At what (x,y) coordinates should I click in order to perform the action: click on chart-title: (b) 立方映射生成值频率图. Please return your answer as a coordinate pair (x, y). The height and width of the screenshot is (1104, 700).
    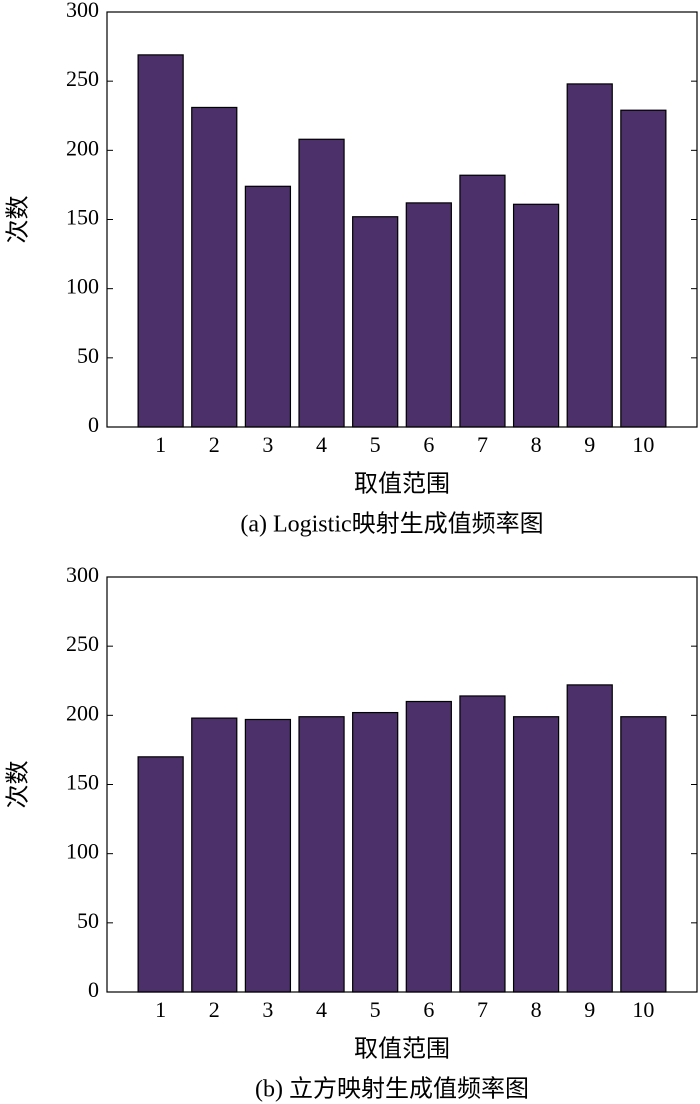
    Looking at the image, I should click on (392, 1089).